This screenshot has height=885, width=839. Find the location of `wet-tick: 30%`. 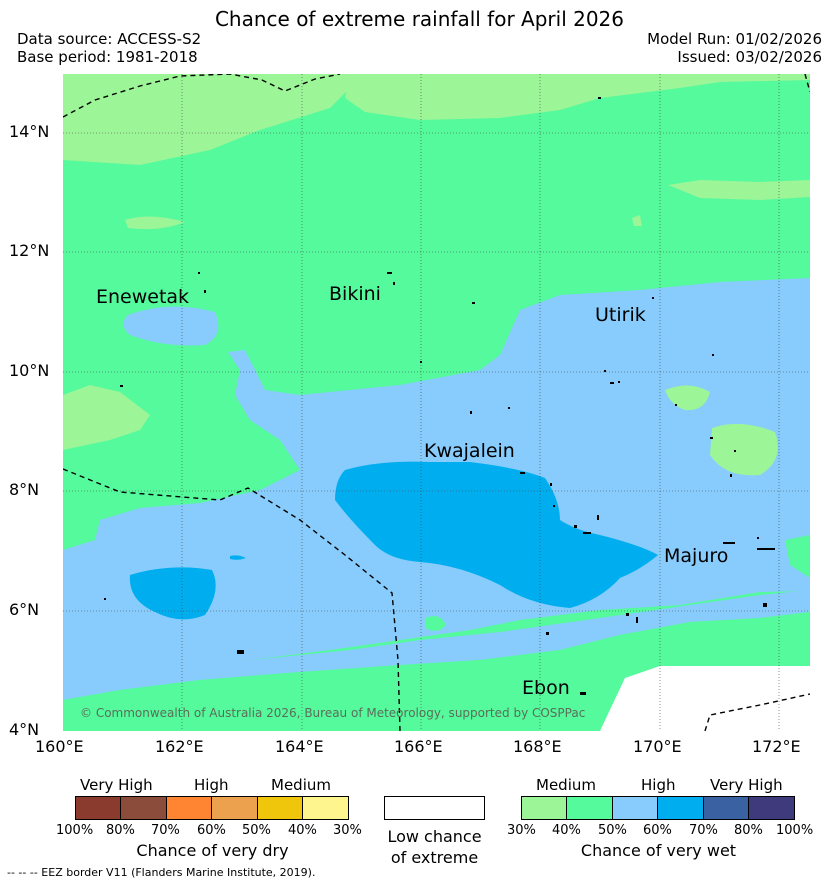

wet-tick: 30% is located at coordinates (521, 830).